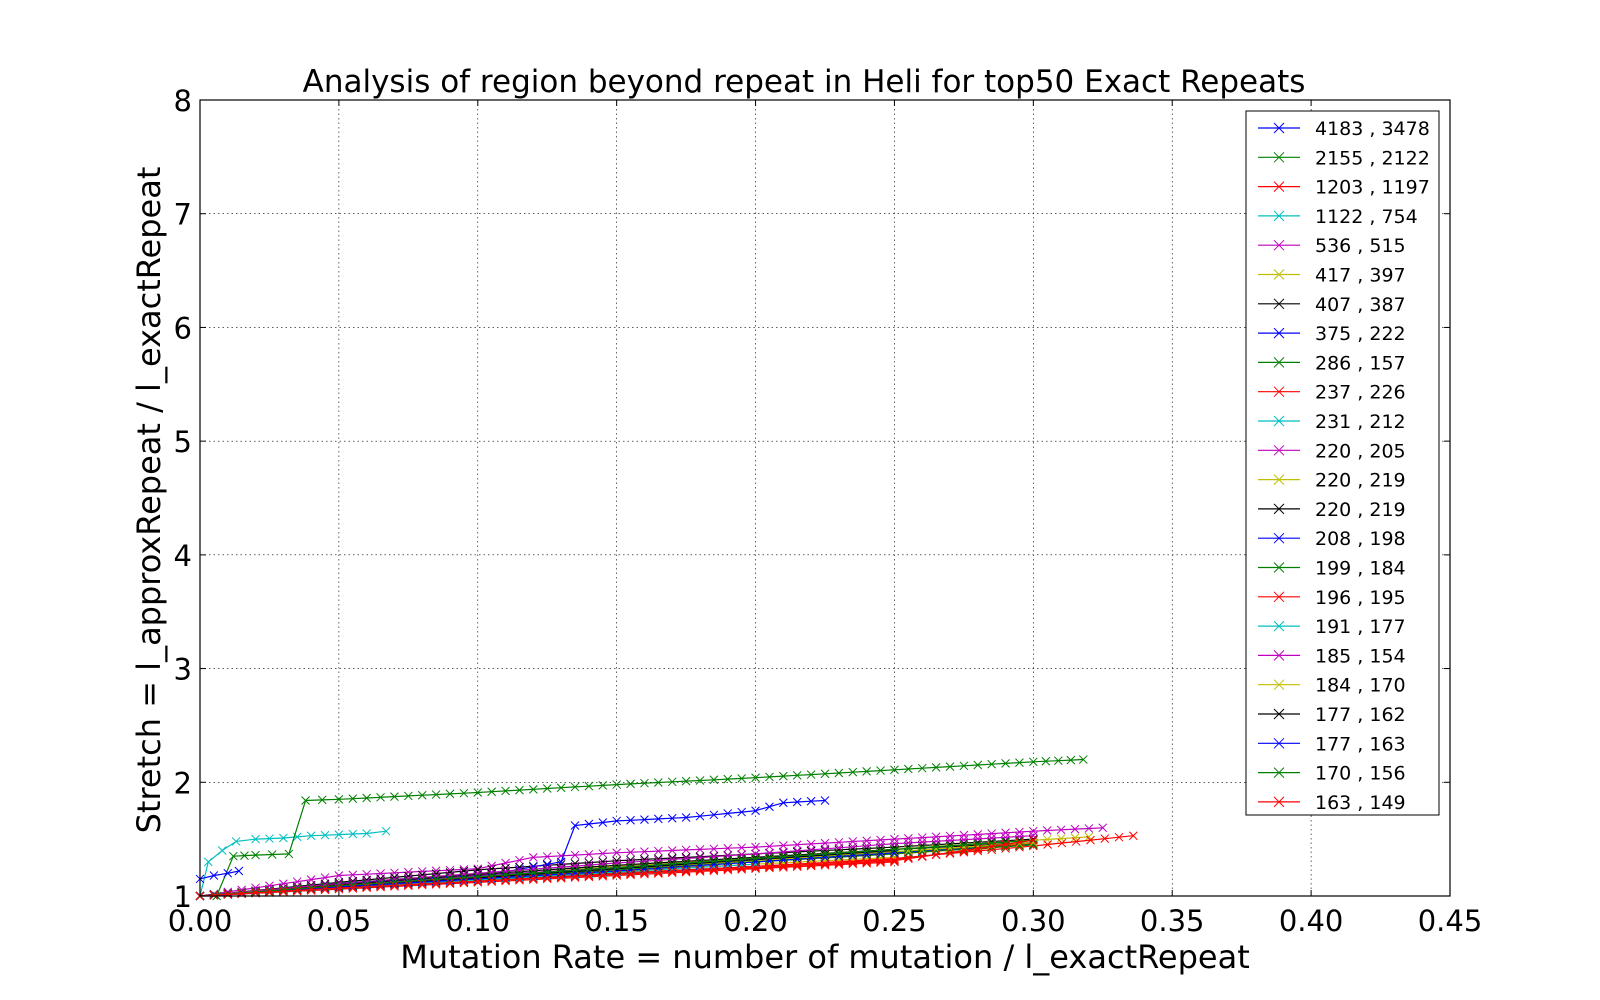  Describe the element at coordinates (1344, 188) in the screenshot. I see `legend-entry: 1203 , 1197` at that location.